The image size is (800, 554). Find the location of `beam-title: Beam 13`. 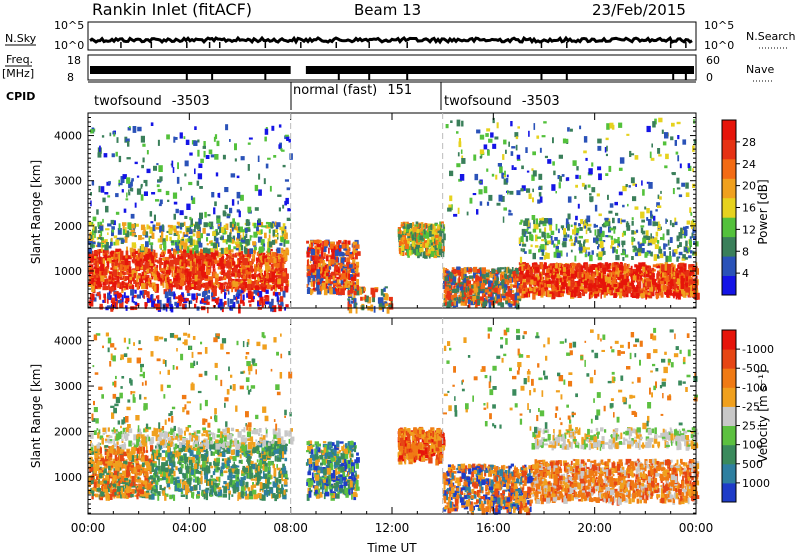

beam-title: Beam 13 is located at coordinates (387, 10).